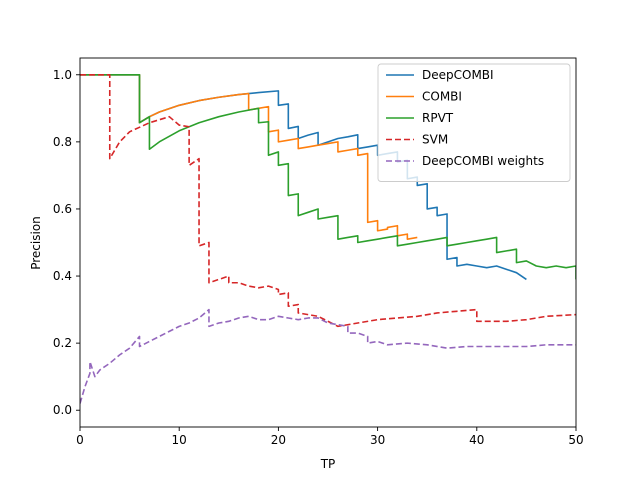 The height and width of the screenshot is (480, 640). I want to click on x-tick-label: 20, so click(278, 440).